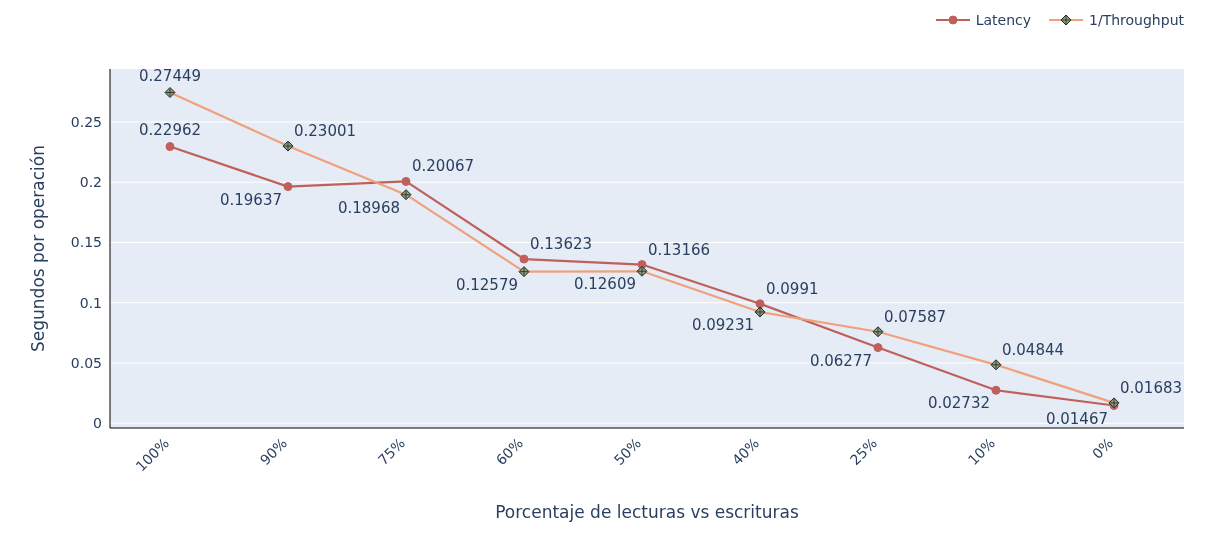 The height and width of the screenshot is (546, 1212). I want to click on y-tick-label: 0.05, so click(86, 362).